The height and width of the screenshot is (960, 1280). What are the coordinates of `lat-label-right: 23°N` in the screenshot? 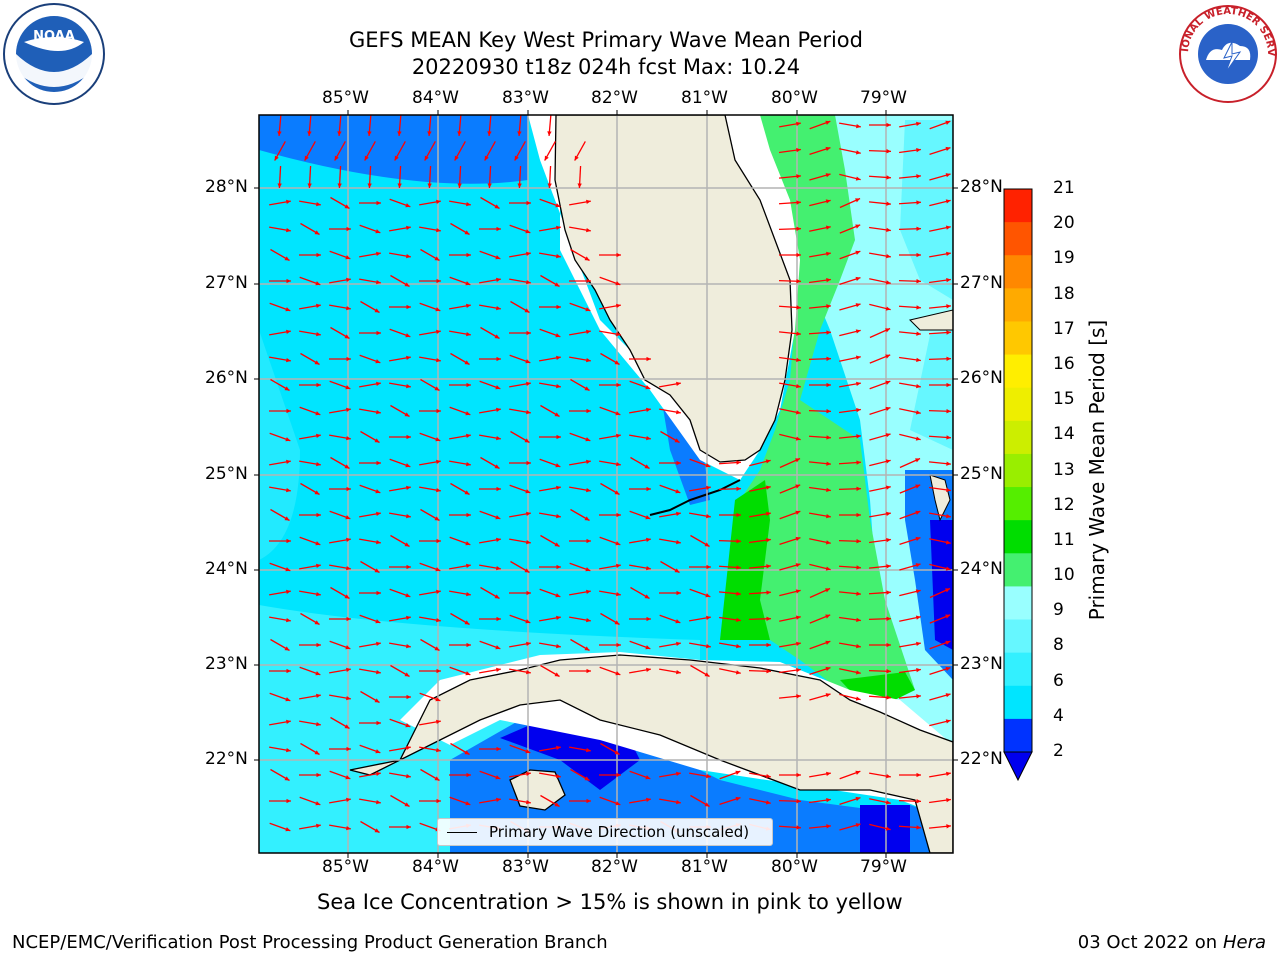 It's located at (981, 664).